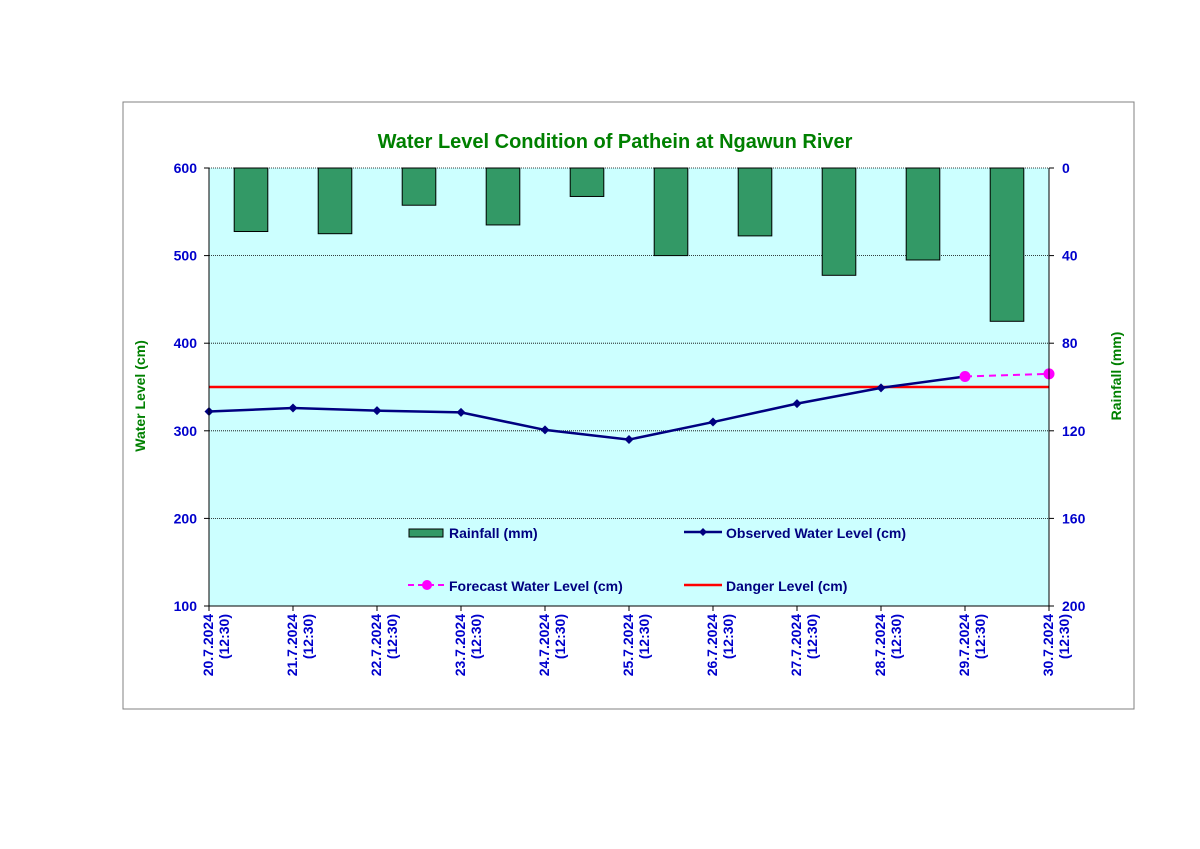 The width and height of the screenshot is (1200, 849). What do you see at coordinates (426, 533) in the screenshot?
I see `legend-rainfall-swatch` at bounding box center [426, 533].